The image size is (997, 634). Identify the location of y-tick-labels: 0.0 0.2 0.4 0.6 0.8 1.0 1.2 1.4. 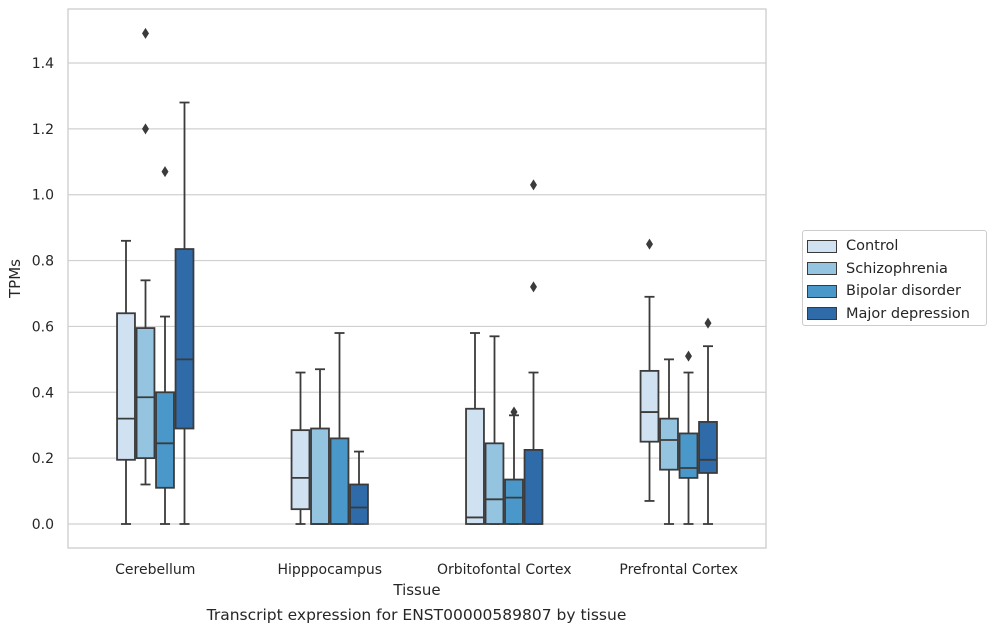
(43, 294).